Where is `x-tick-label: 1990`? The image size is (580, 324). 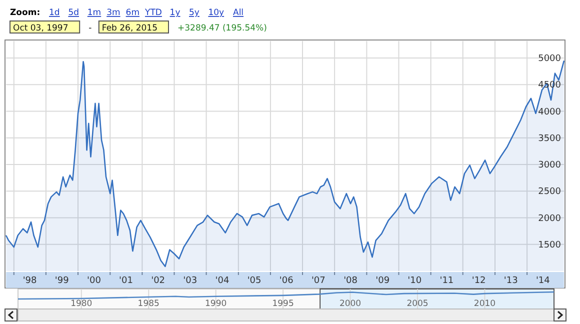
x-tick-label: 1990 is located at coordinates (216, 304).